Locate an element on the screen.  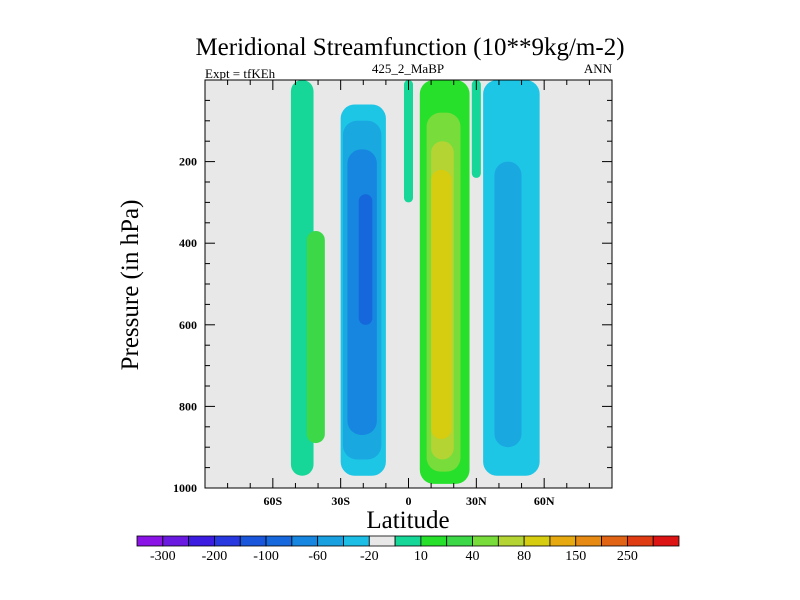
x-tick-label: 60N is located at coordinates (544, 501).